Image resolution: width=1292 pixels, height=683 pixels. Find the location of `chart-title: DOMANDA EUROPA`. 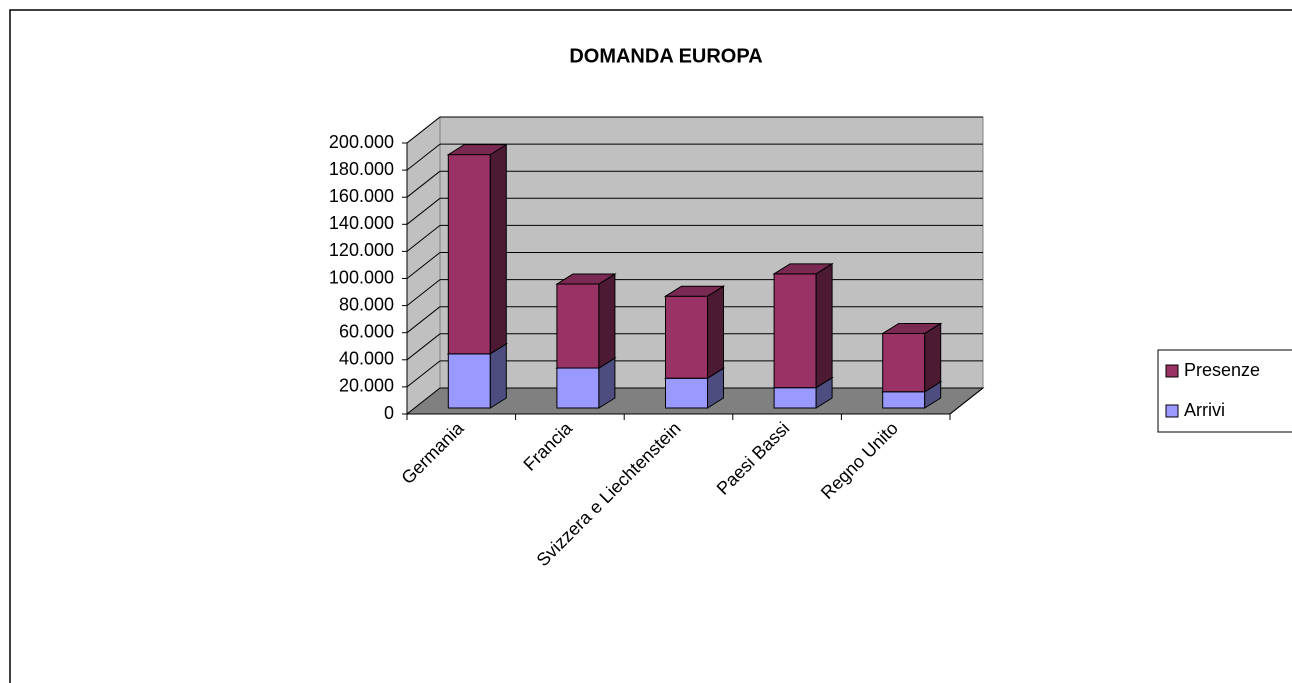

chart-title: DOMANDA EUROPA is located at coordinates (665, 56).